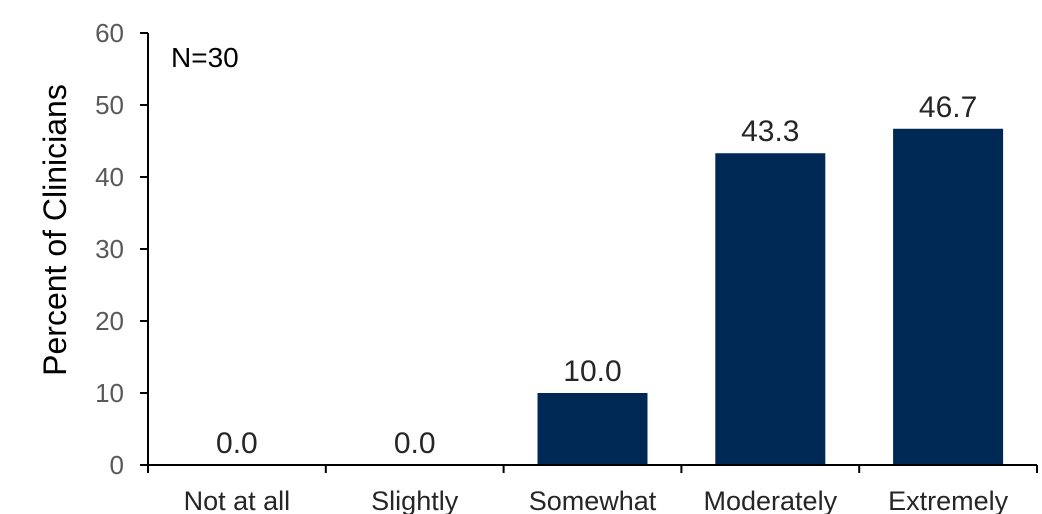 This screenshot has width=1042, height=514. What do you see at coordinates (205, 57) in the screenshot?
I see `sample-size-annotation: N=30` at bounding box center [205, 57].